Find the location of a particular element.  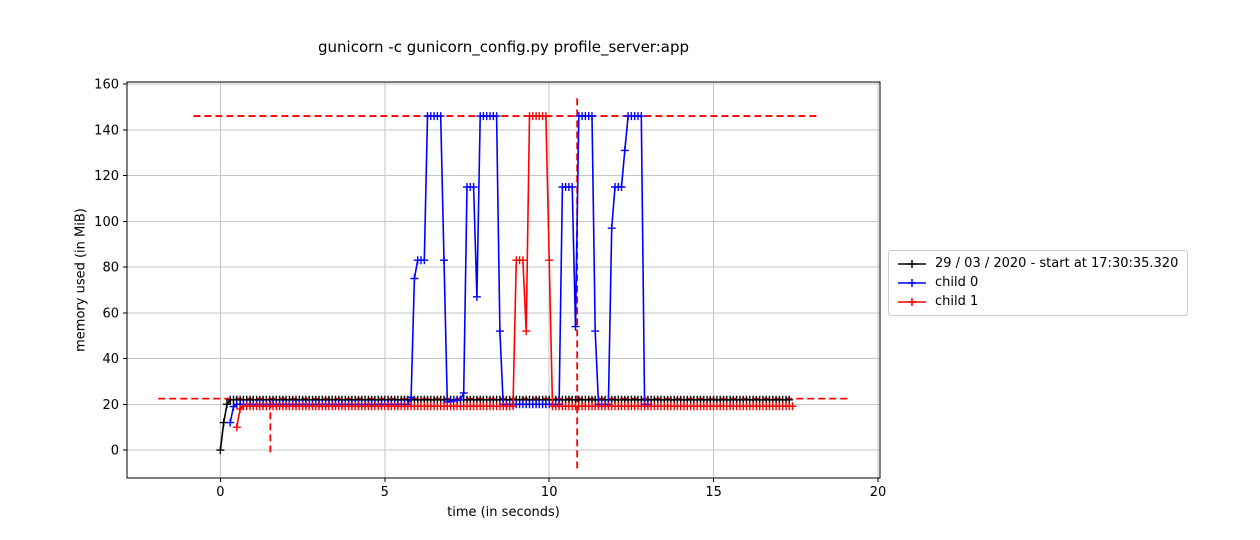

x-axis-label: time (in seconds) is located at coordinates (503, 512).